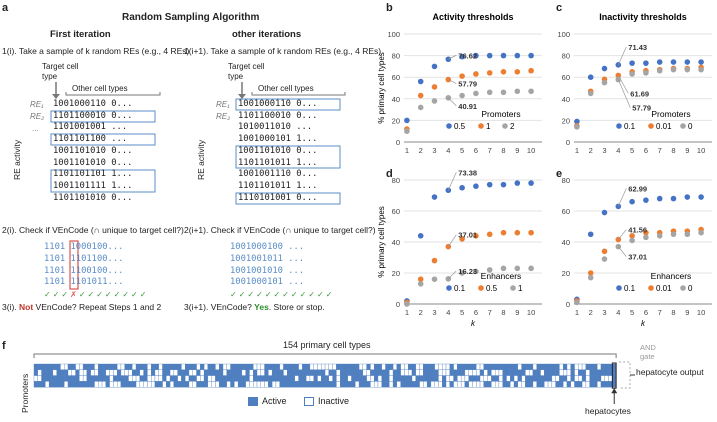 This screenshot has height=422, width=717. What do you see at coordinates (503, 150) in the screenshot?
I see `x-tick-label: 8` at bounding box center [503, 150].